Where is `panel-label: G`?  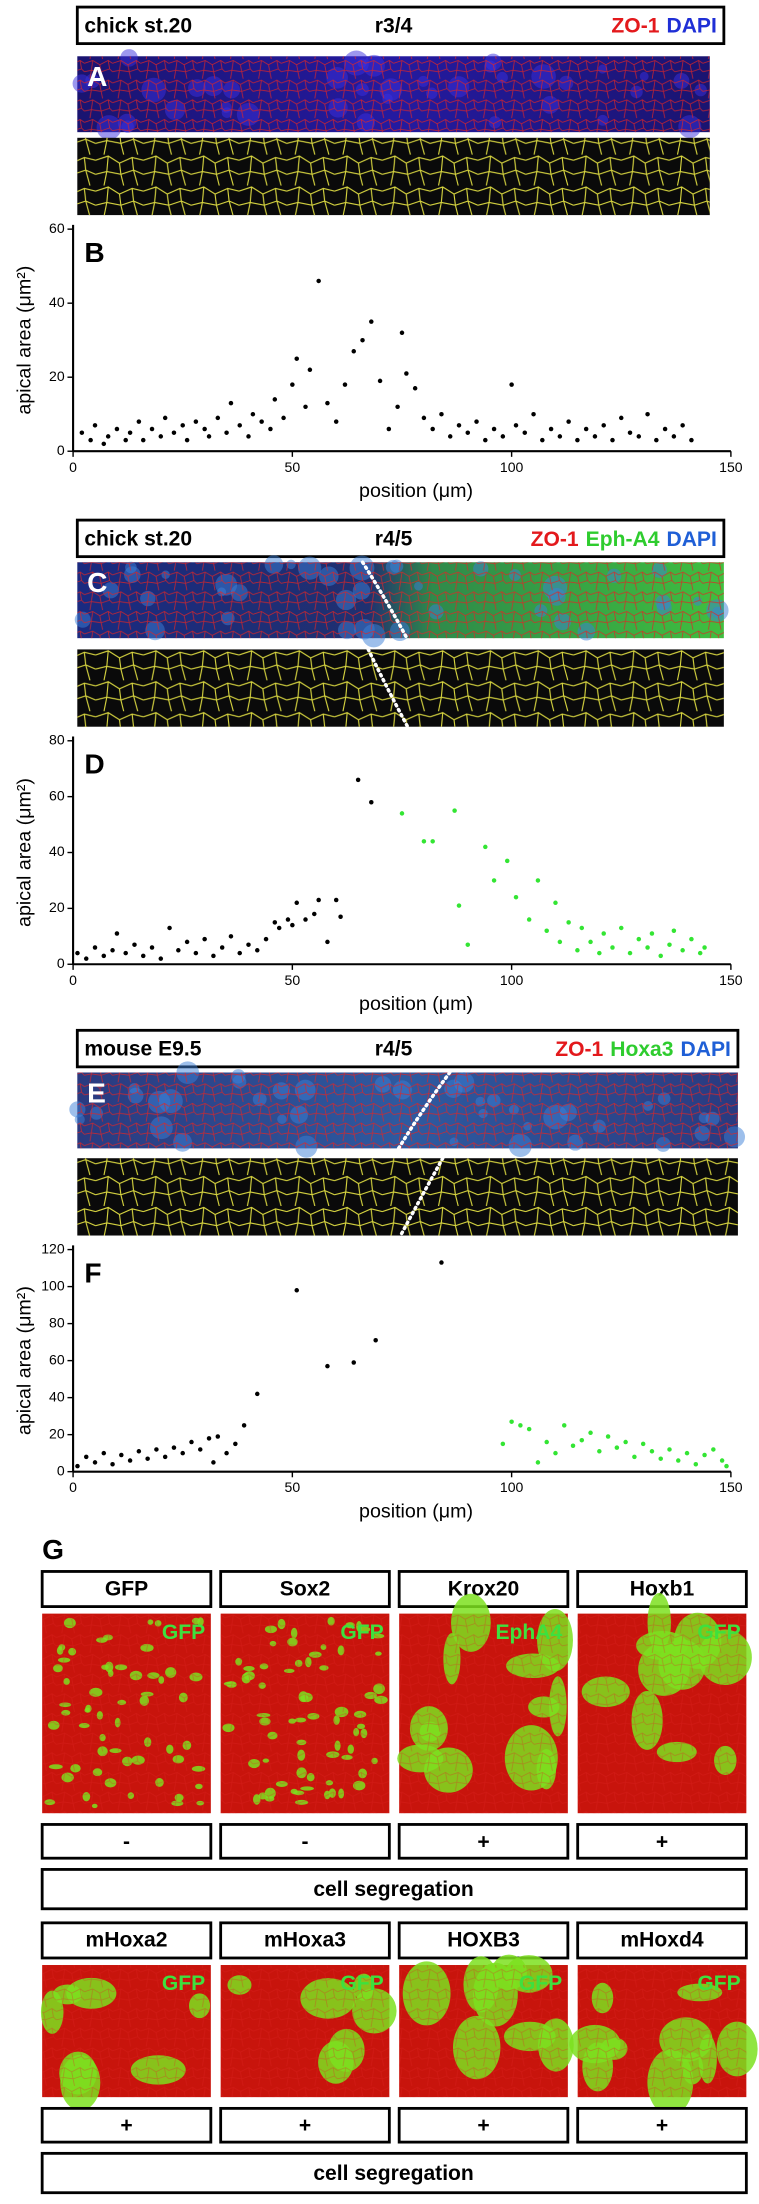 panel-label: G is located at coordinates (53, 1549).